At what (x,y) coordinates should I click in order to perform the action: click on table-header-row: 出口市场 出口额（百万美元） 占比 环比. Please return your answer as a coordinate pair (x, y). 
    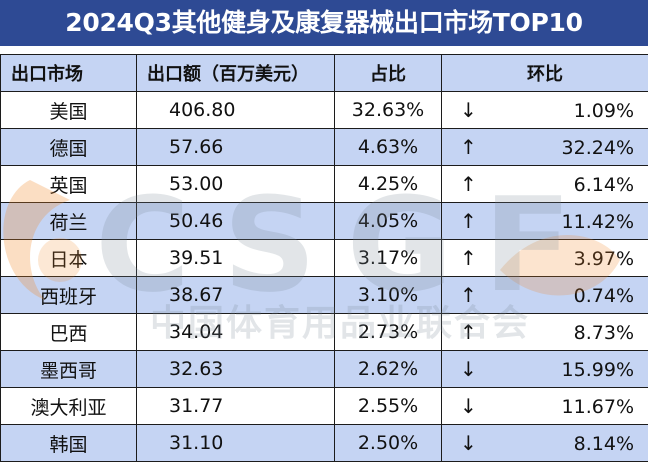
    Looking at the image, I should click on (324, 73).